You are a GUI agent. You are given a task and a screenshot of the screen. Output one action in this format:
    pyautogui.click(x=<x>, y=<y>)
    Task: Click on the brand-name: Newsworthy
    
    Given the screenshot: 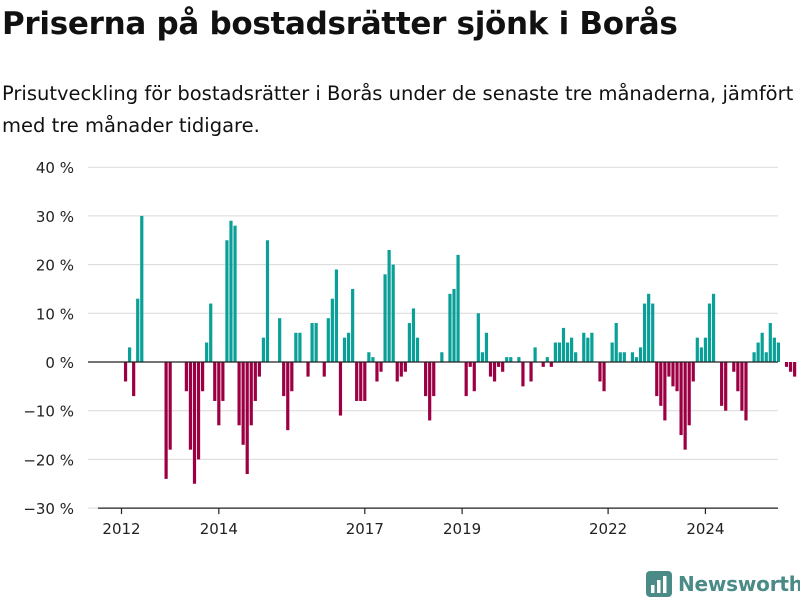 What is the action you would take?
    pyautogui.click(x=739, y=584)
    